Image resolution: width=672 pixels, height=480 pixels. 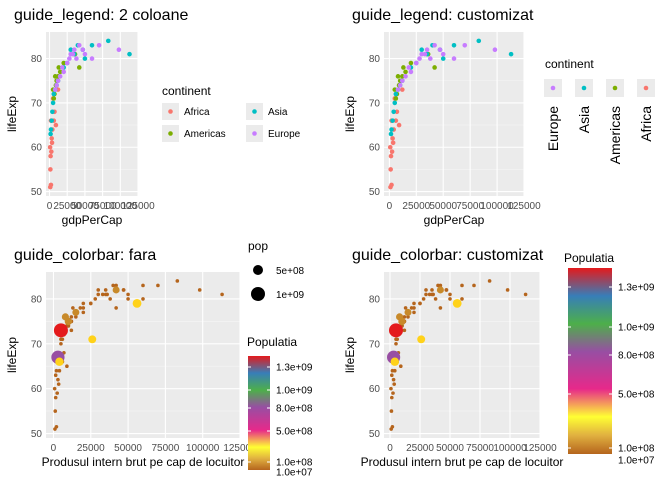 I want to click on x-tick-label: 100000, so click(x=497, y=206).